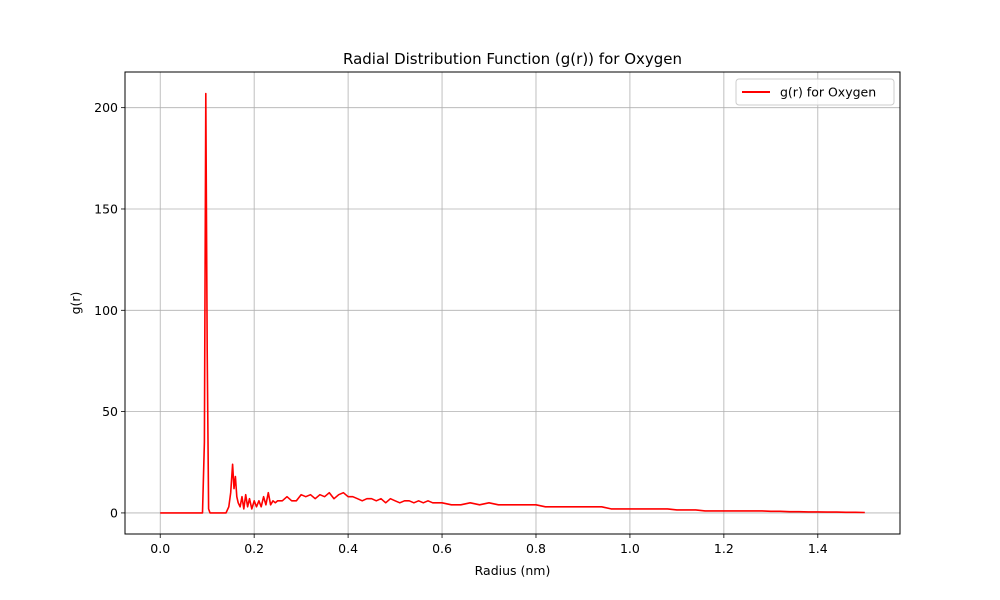 The image size is (1000, 600). I want to click on x-tick-label: 0.2, so click(254, 548).